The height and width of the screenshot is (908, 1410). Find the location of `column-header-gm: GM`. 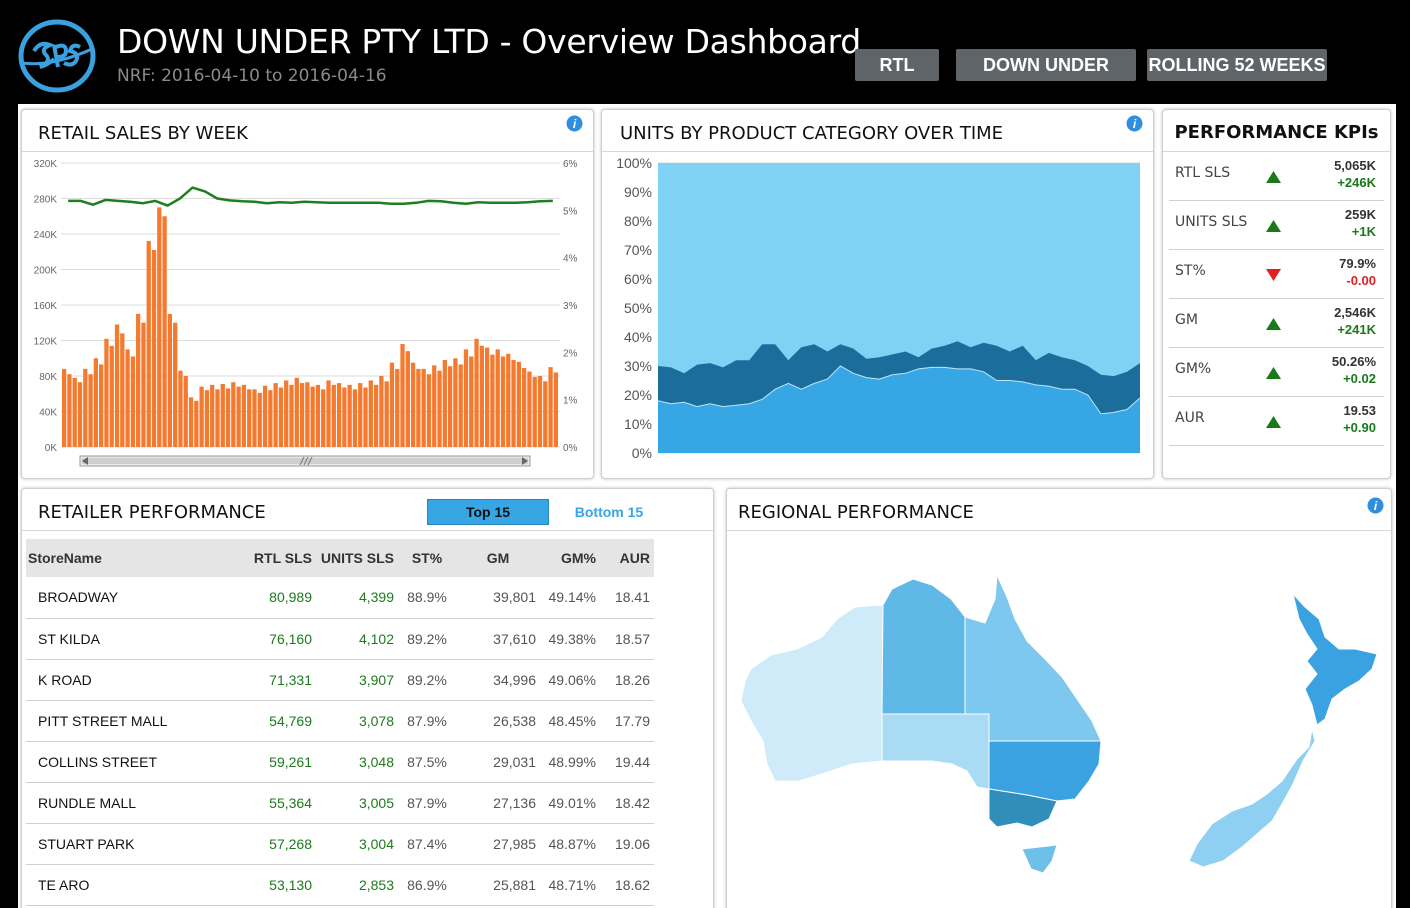

column-header-gm: GM is located at coordinates (498, 558).